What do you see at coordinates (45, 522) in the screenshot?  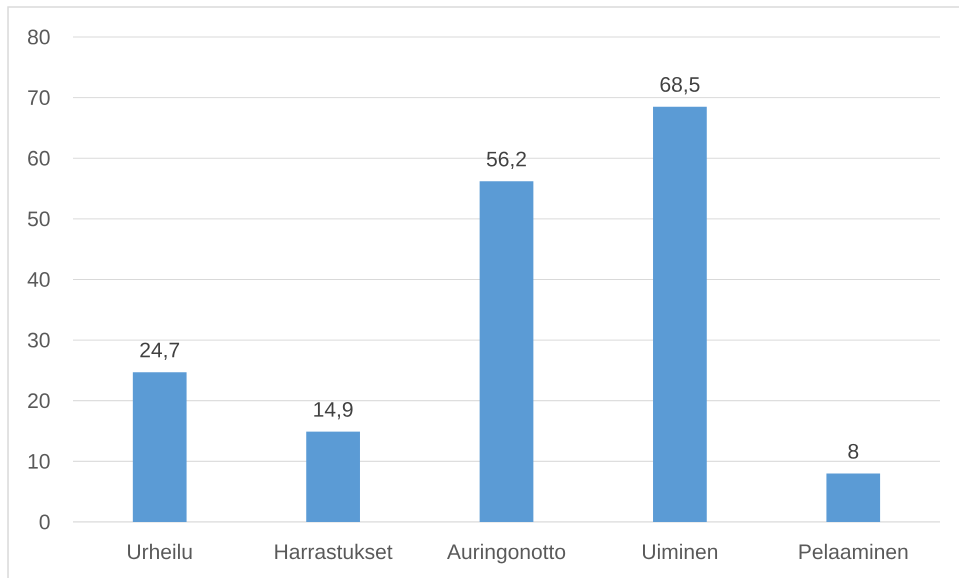 I see `y-tick-label: 0` at bounding box center [45, 522].